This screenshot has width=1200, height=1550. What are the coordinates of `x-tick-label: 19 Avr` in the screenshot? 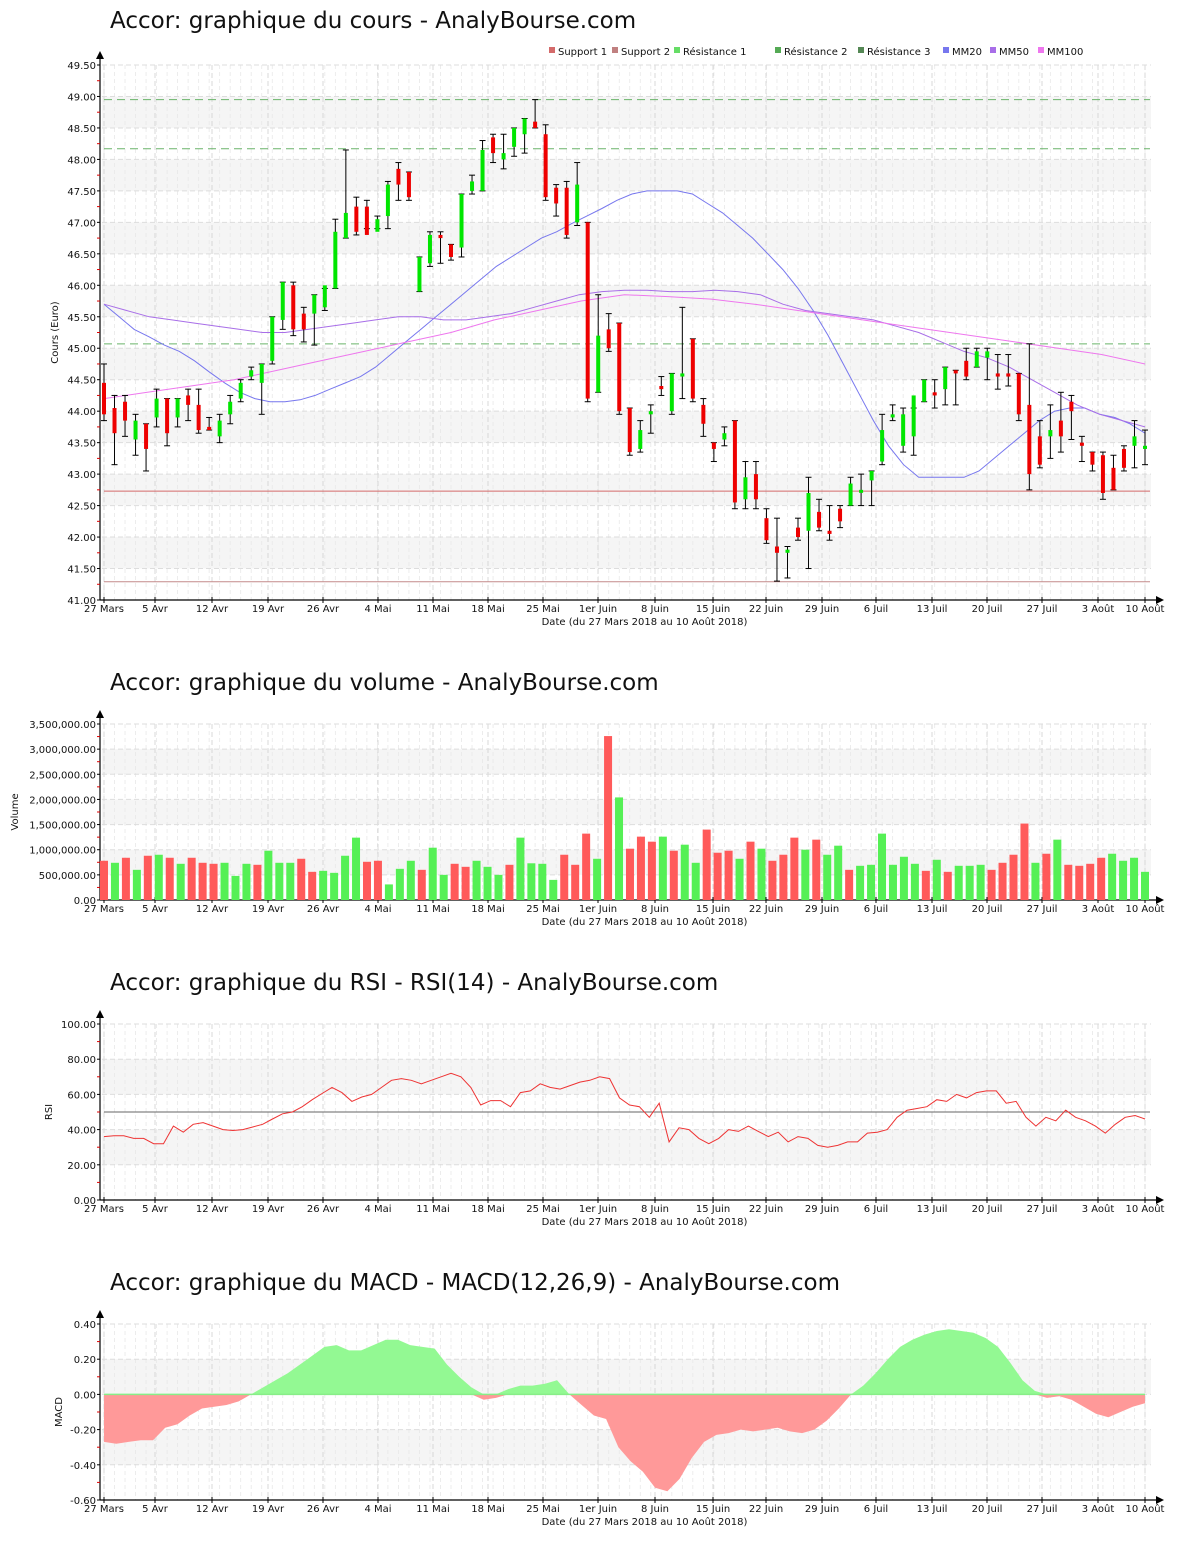 It's located at (268, 609).